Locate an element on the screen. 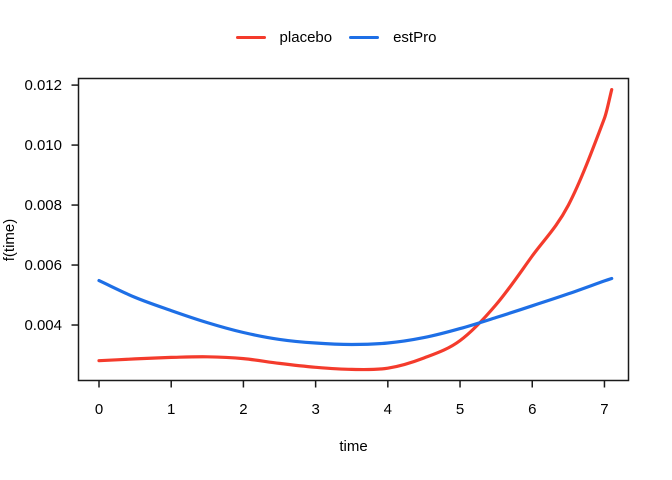  legend-line-swatch-estPro is located at coordinates (364, 37).